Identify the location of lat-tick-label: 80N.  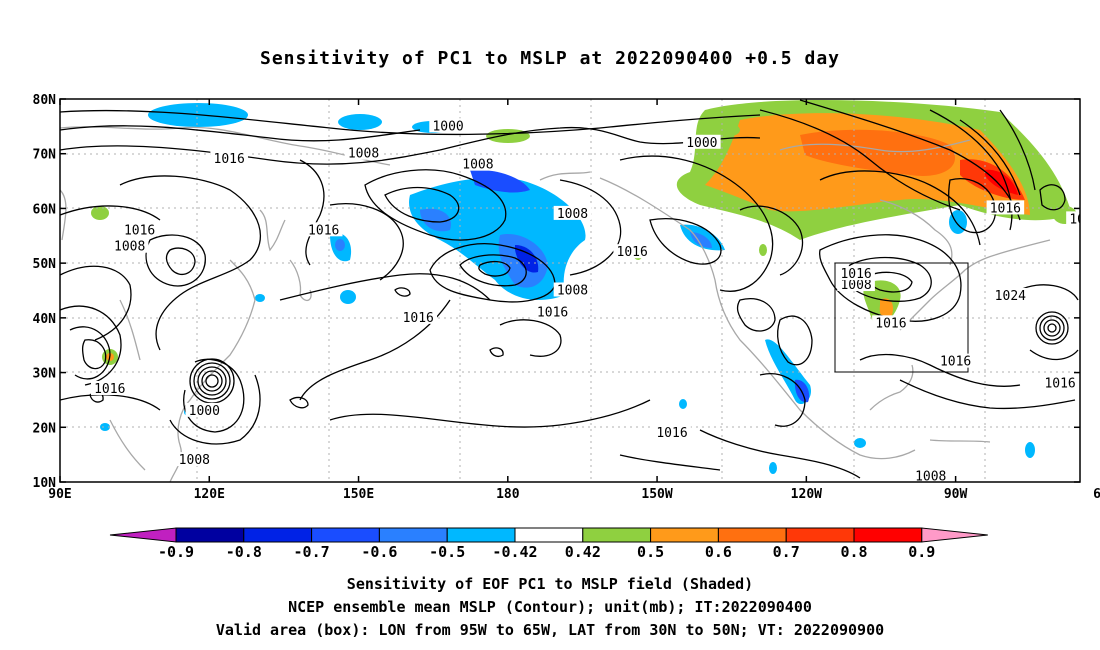
(45, 100).